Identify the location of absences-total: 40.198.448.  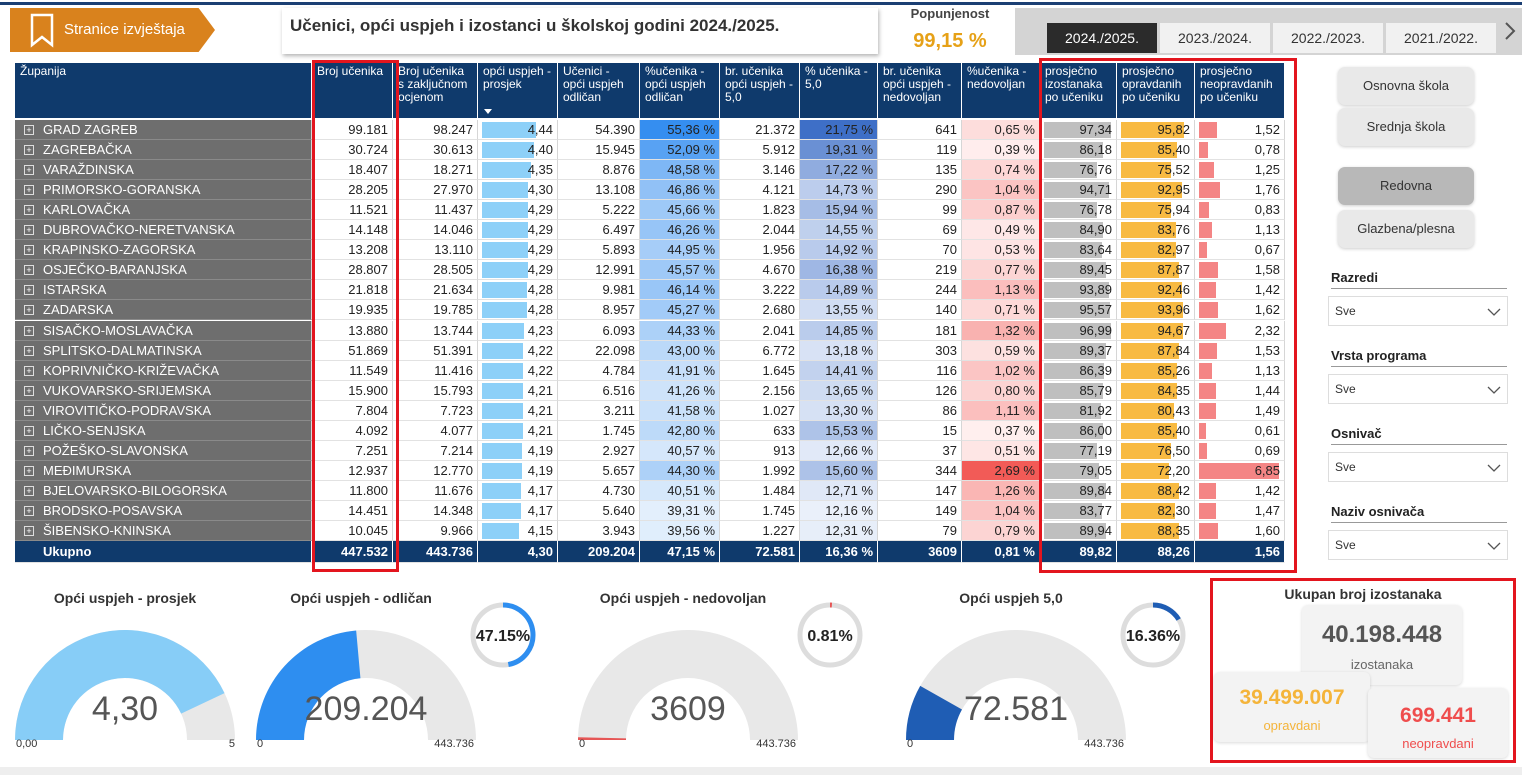
(1382, 634).